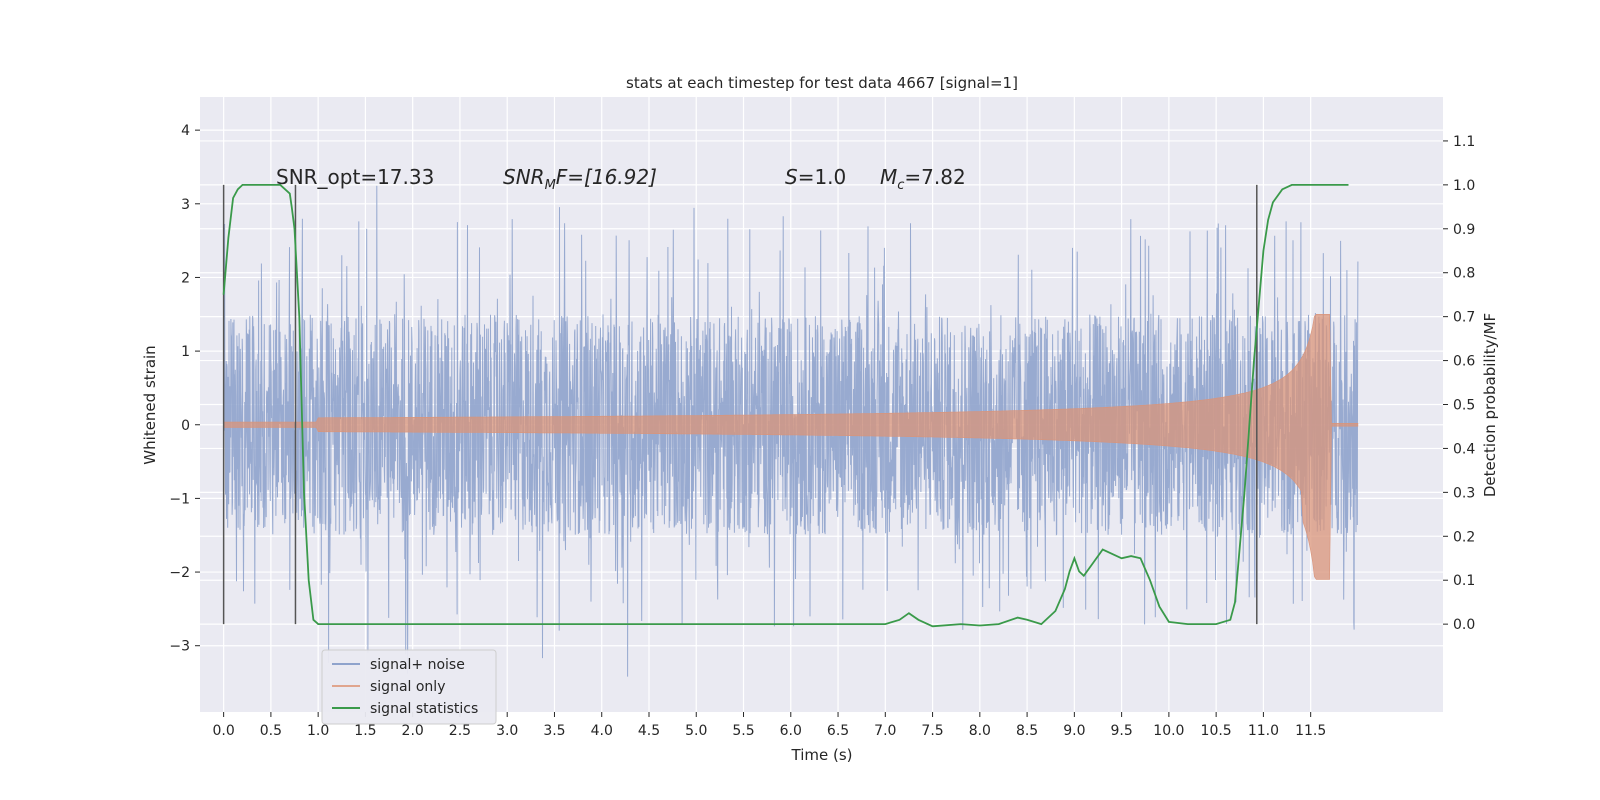 The width and height of the screenshot is (1600, 800). I want to click on y-tick-label: 2, so click(185, 278).